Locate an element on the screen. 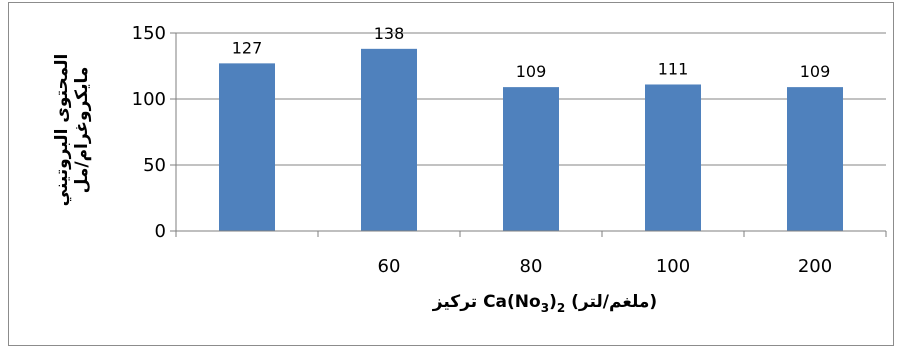 Image resolution: width=904 pixels, height=352 pixels. data-labels: 127 138 109 111 109 is located at coordinates (531, 52).